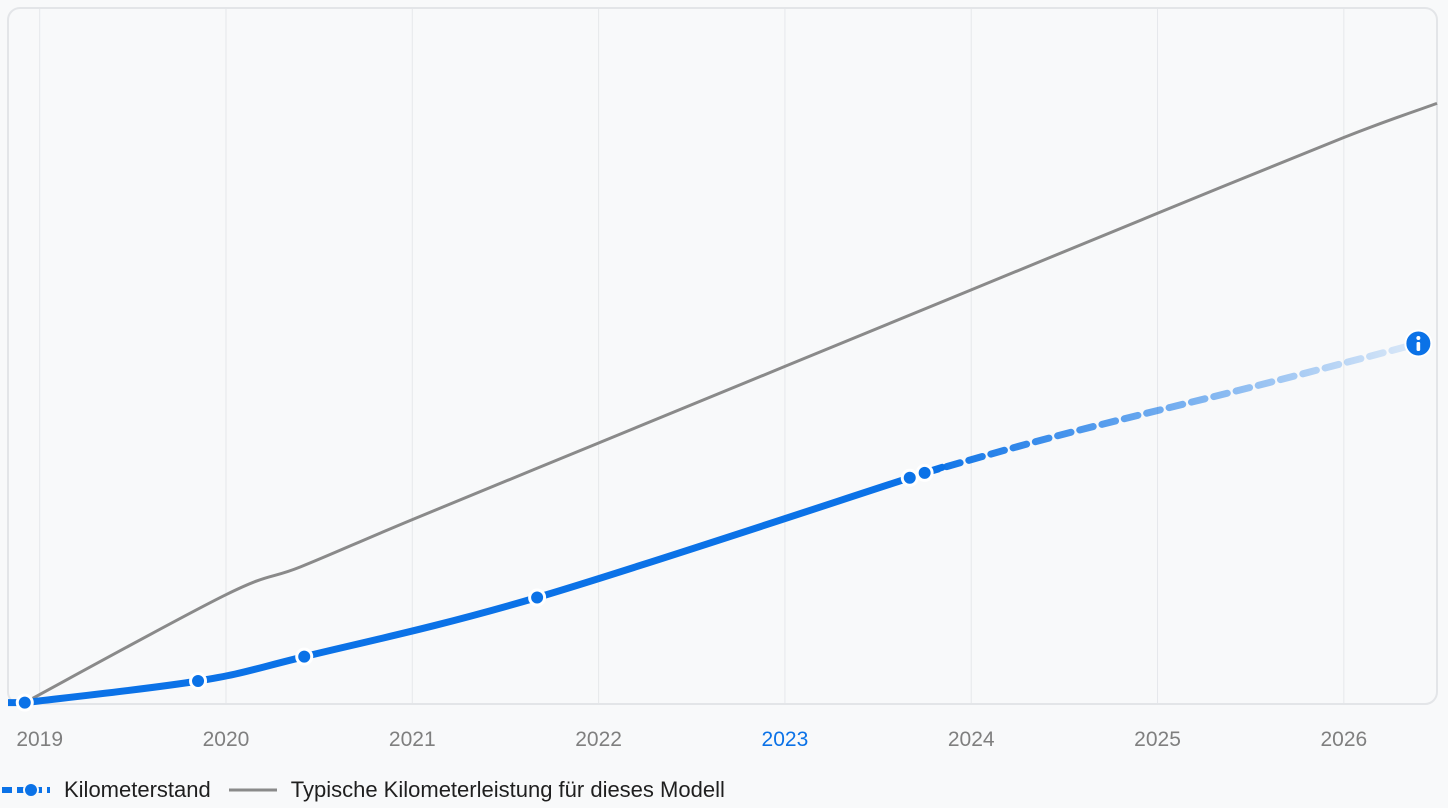  What do you see at coordinates (252, 790) in the screenshot?
I see `solid-line-icon` at bounding box center [252, 790].